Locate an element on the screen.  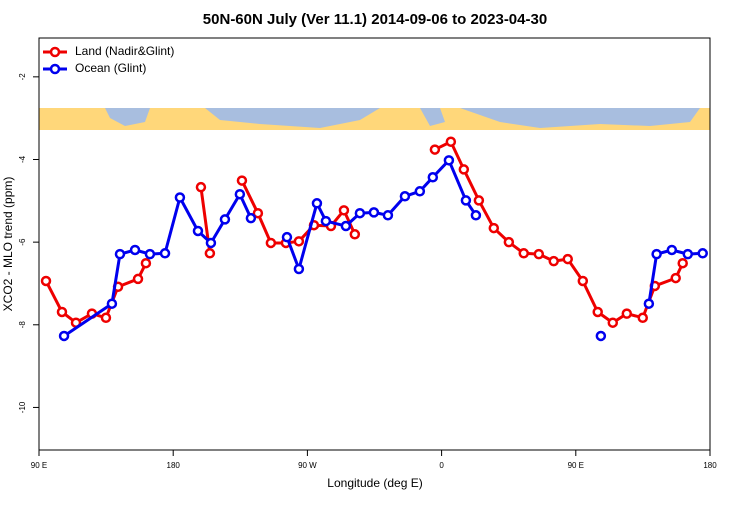
legend-label: Ocean (Glint) is located at coordinates (110, 68).